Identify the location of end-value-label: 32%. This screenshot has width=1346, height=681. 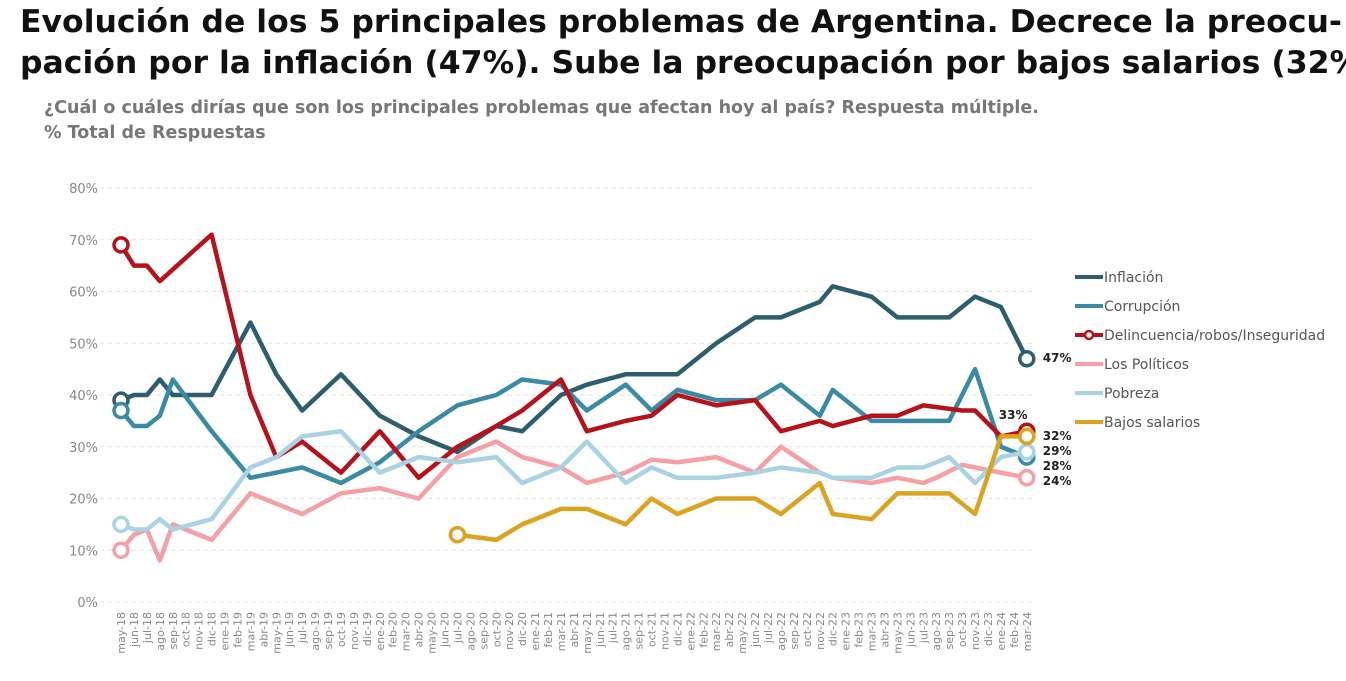
(1057, 436).